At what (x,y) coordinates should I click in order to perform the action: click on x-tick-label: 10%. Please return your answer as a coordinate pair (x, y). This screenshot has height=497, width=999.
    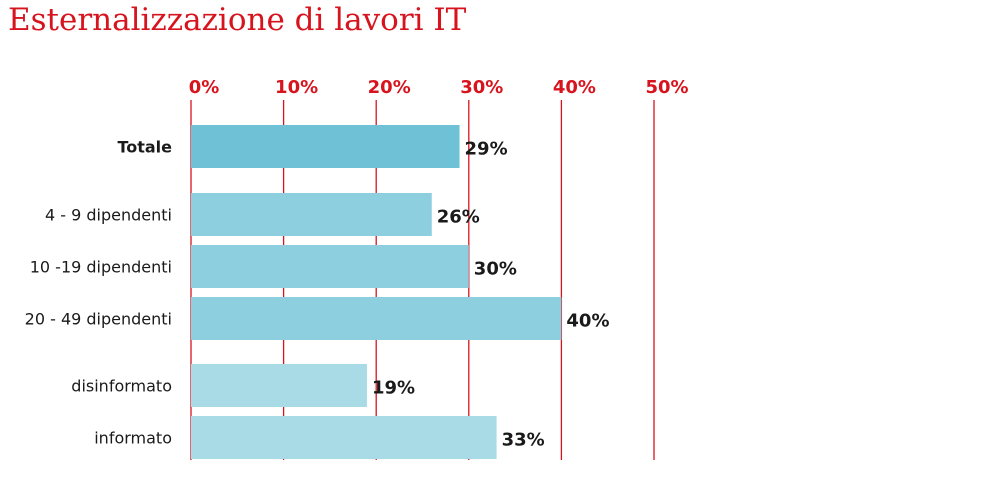
    Looking at the image, I should click on (296, 87).